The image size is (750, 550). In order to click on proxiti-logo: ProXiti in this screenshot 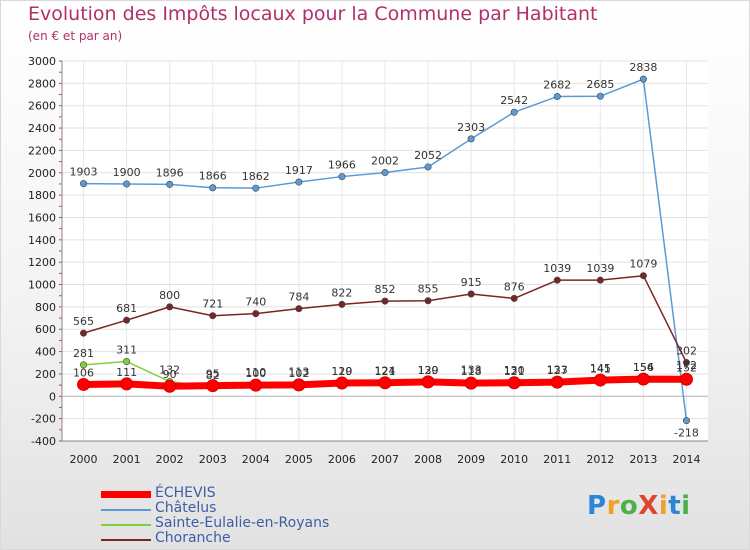, I will do `click(639, 506)`.